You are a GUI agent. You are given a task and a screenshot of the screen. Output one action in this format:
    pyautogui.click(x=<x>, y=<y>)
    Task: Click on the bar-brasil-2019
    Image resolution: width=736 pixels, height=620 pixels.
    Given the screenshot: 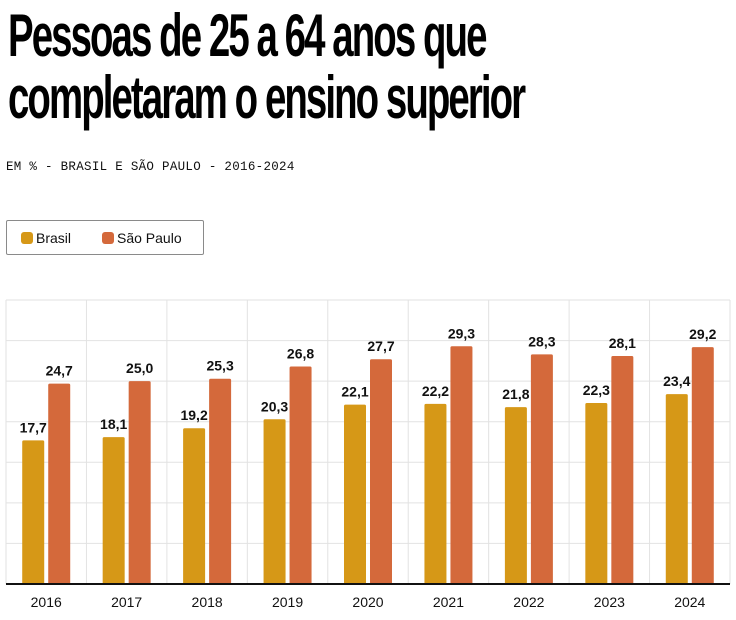 What is the action you would take?
    pyautogui.click(x=274, y=501)
    